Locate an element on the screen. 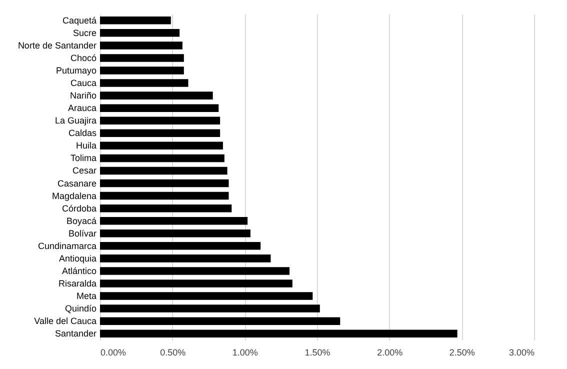 Image resolution: width=567 pixels, height=369 pixels. x-tick-label: 3.00% is located at coordinates (521, 353).